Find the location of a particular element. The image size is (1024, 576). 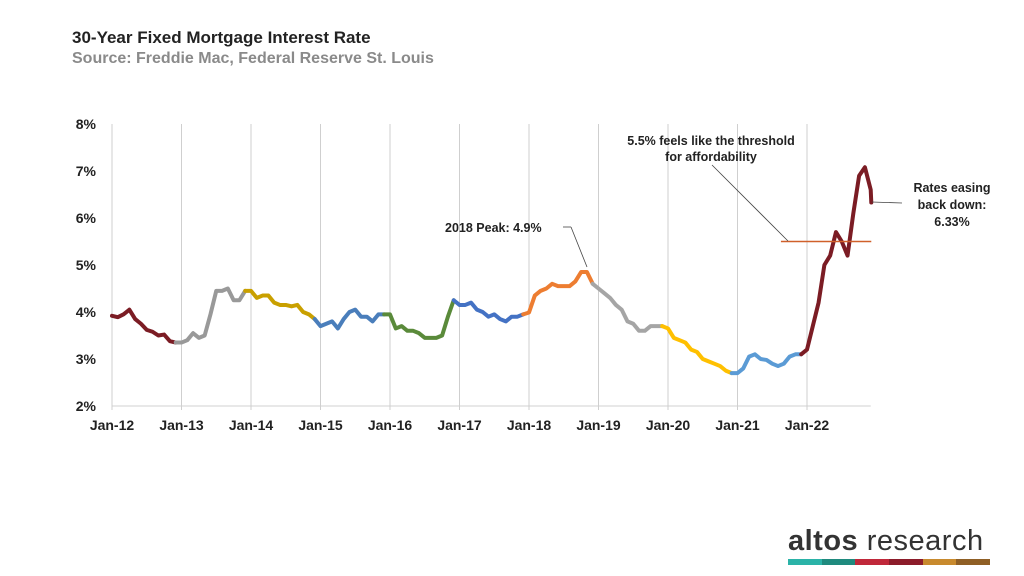

x-tick-label: Jan-16 is located at coordinates (390, 425).